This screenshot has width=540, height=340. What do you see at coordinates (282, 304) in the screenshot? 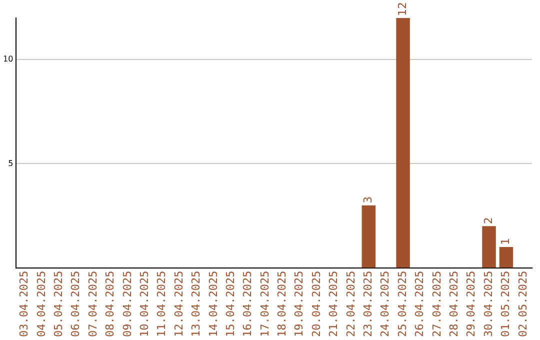
I see `x-tick-label: 18.04.2025` at bounding box center [282, 304].